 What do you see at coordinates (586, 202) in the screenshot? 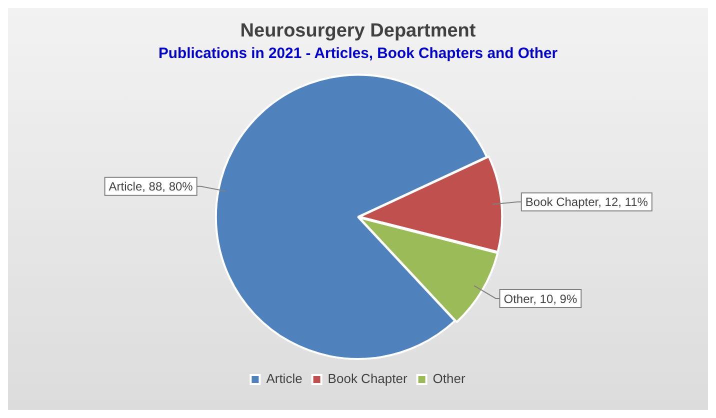
I see `data-label: Book Chapter, 12, 11%` at bounding box center [586, 202].